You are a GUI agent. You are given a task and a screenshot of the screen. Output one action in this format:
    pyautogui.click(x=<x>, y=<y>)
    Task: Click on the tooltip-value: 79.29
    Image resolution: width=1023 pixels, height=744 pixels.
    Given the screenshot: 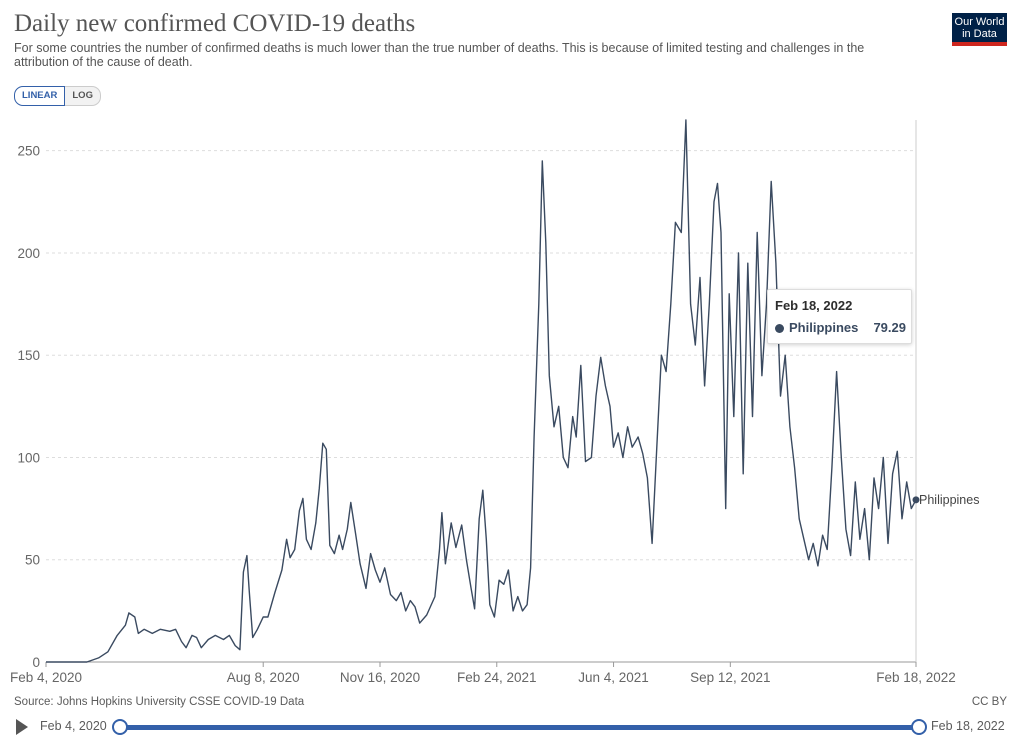 What is the action you would take?
    pyautogui.click(x=889, y=327)
    